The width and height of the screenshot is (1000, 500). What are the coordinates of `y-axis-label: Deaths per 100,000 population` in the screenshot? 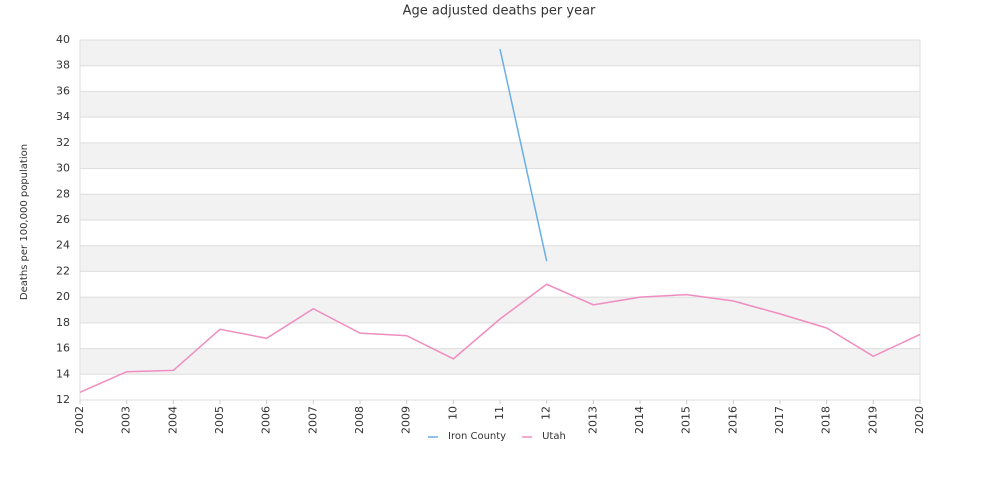 It's located at (24, 222).